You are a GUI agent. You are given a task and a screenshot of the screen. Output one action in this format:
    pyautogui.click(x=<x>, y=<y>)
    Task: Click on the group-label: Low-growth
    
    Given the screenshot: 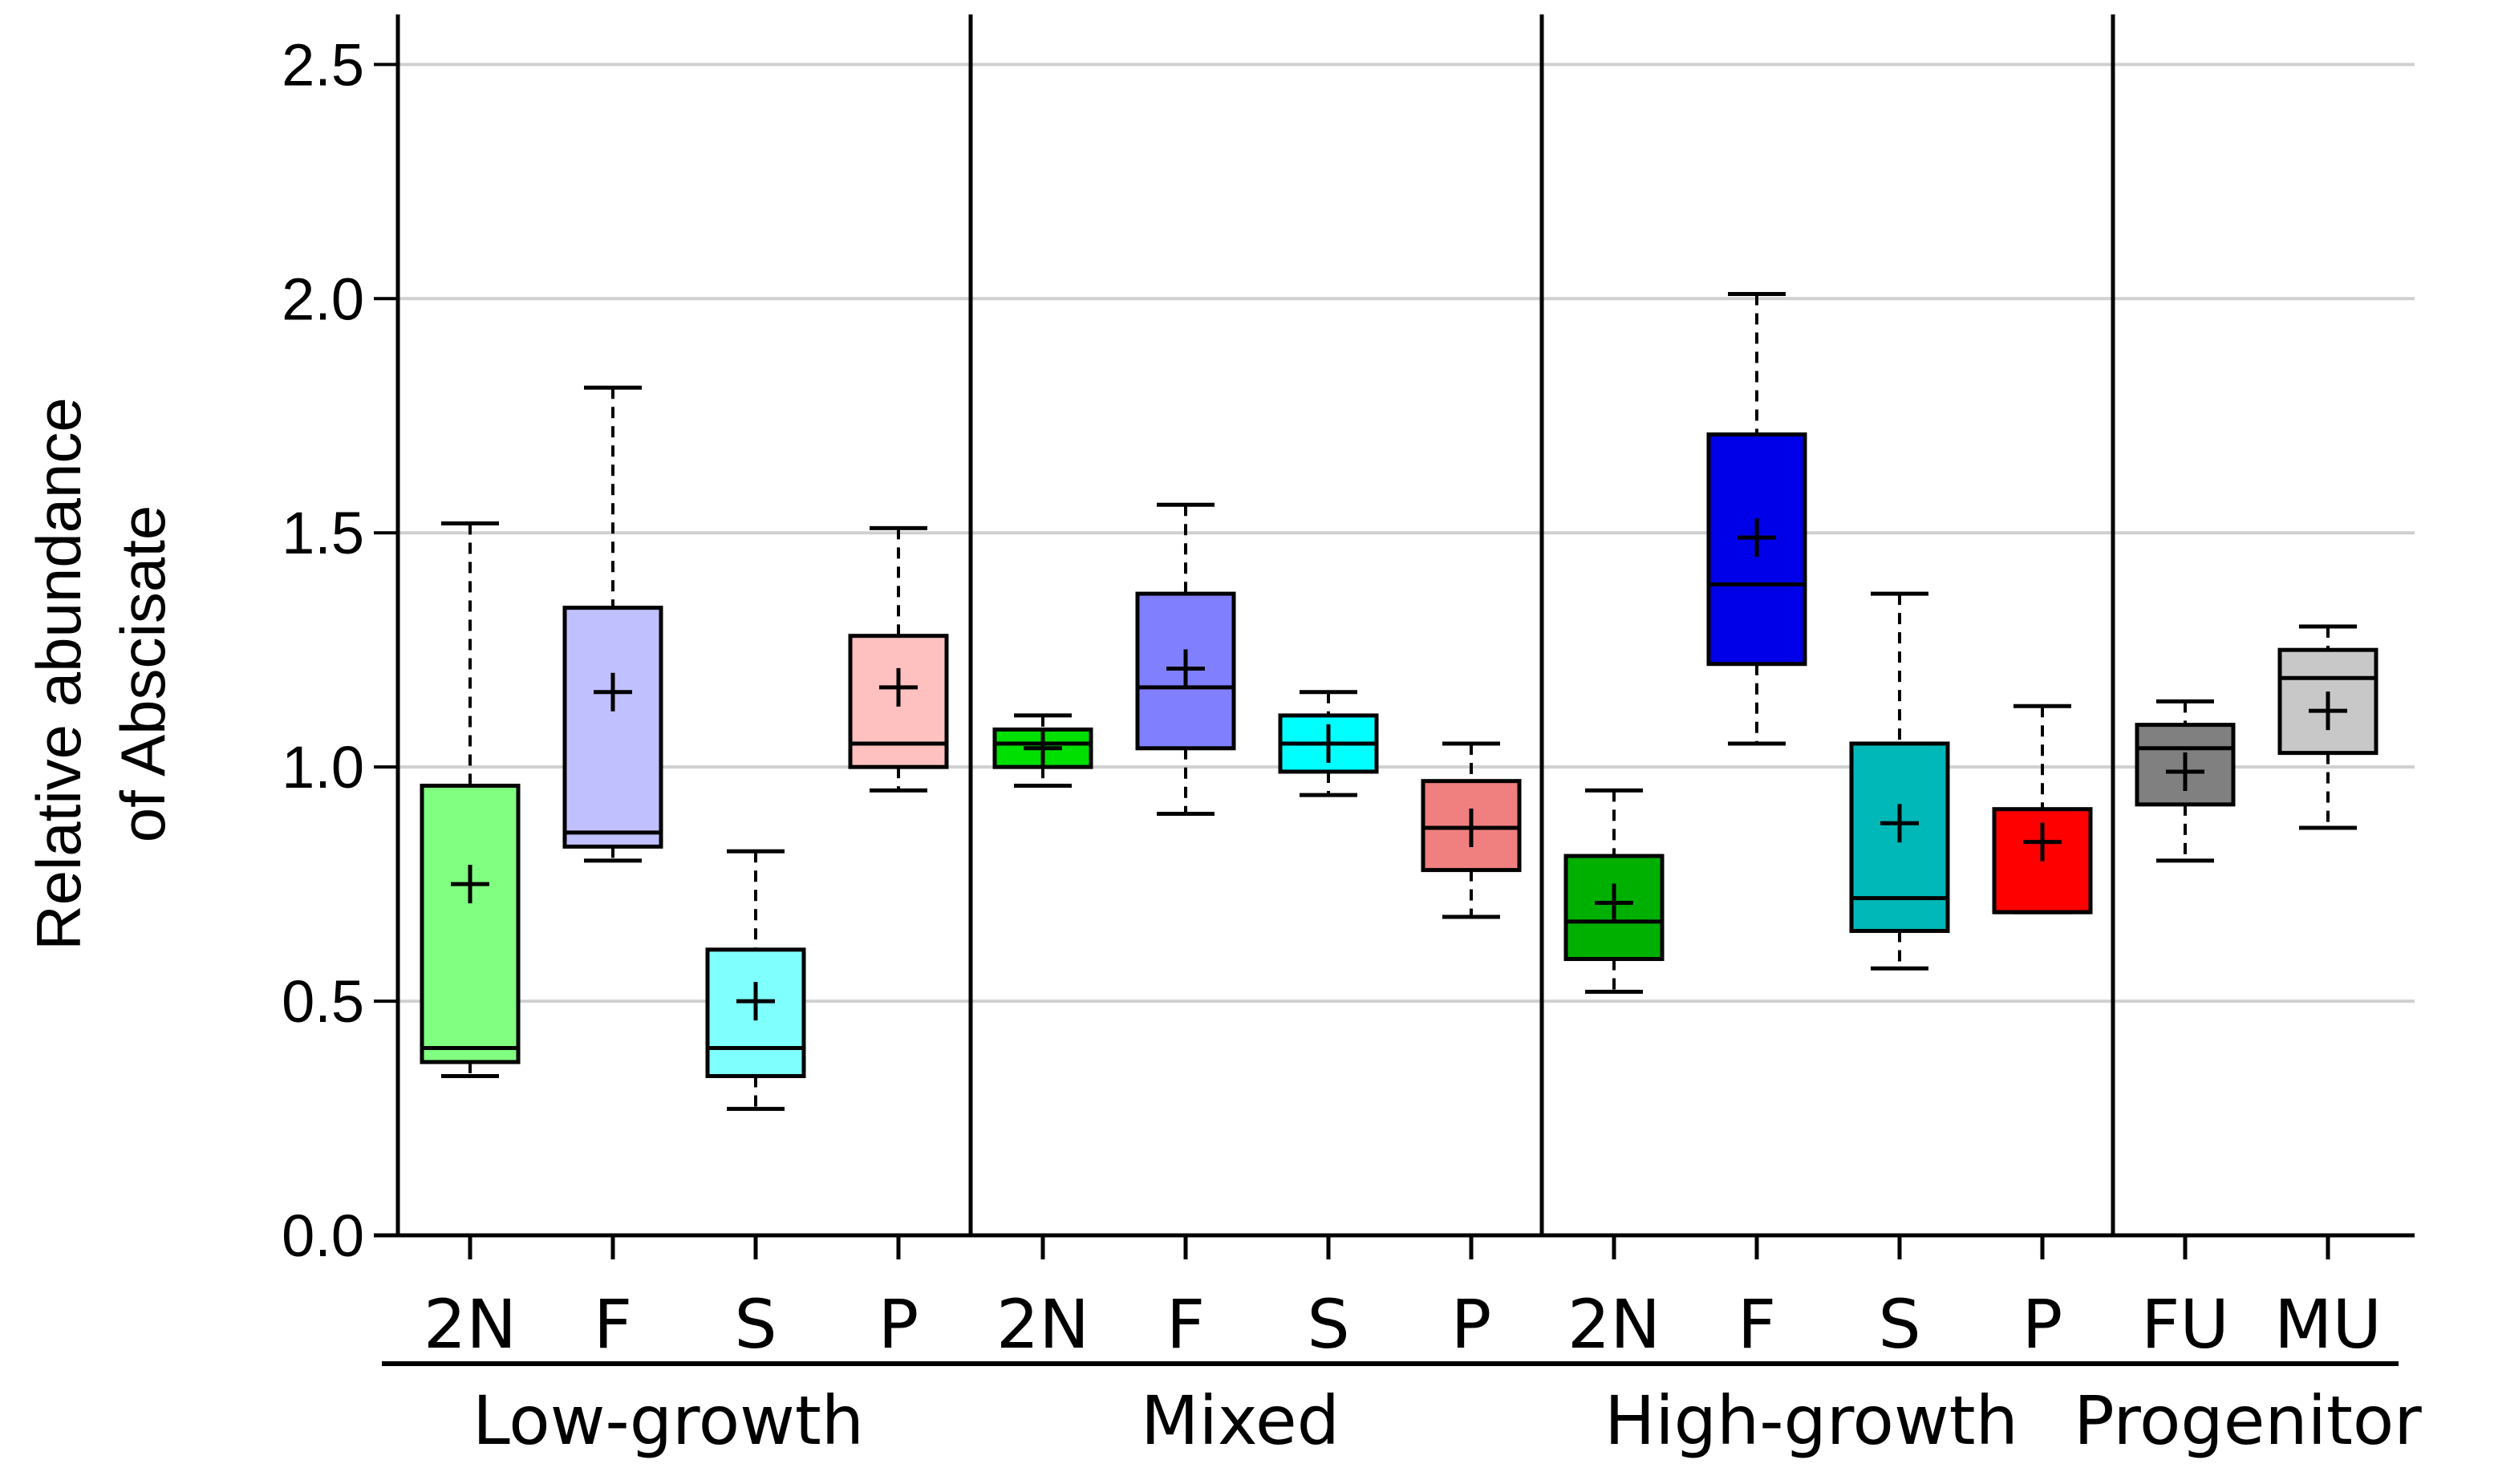 What is the action you would take?
    pyautogui.click(x=668, y=1420)
    